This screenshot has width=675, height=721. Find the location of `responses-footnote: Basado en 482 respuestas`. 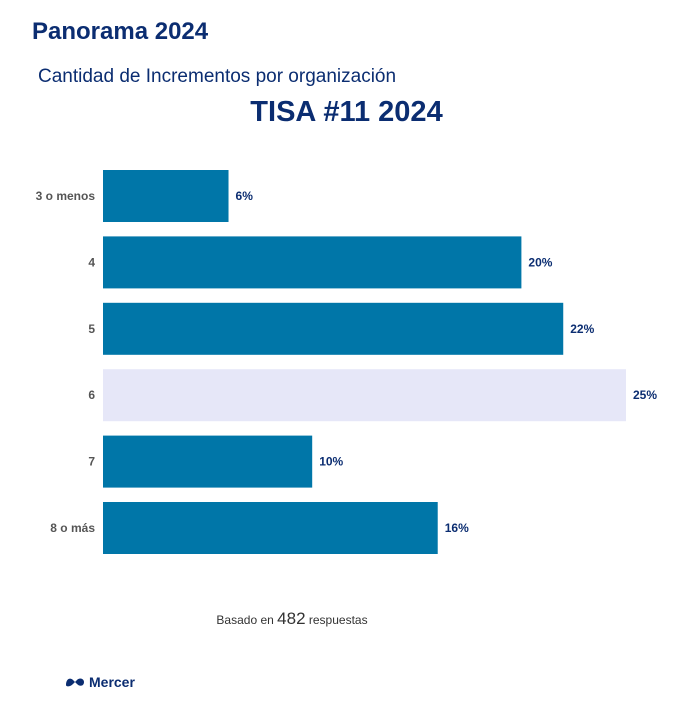

responses-footnote: Basado en 482 respuestas is located at coordinates (292, 619).